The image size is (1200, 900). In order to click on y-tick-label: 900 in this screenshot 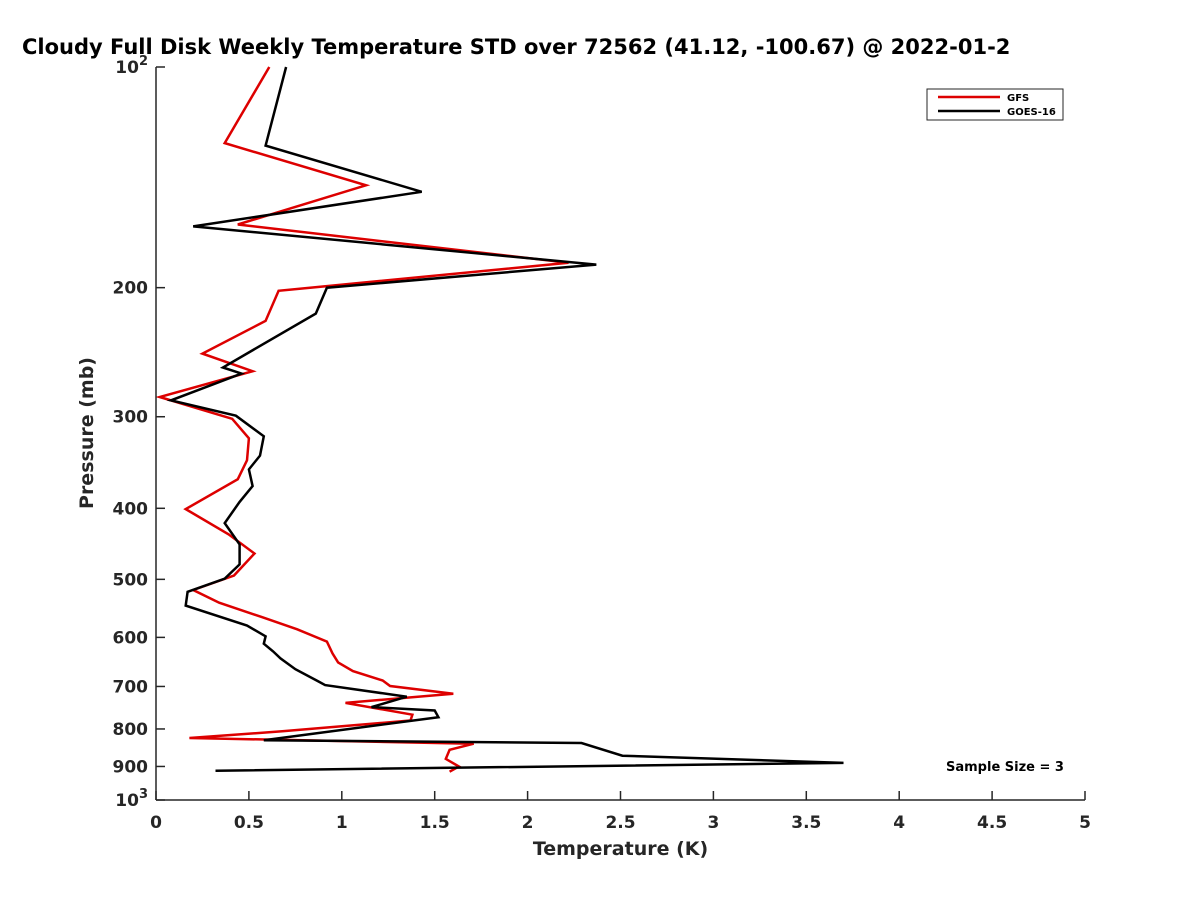, I will do `click(131, 767)`.